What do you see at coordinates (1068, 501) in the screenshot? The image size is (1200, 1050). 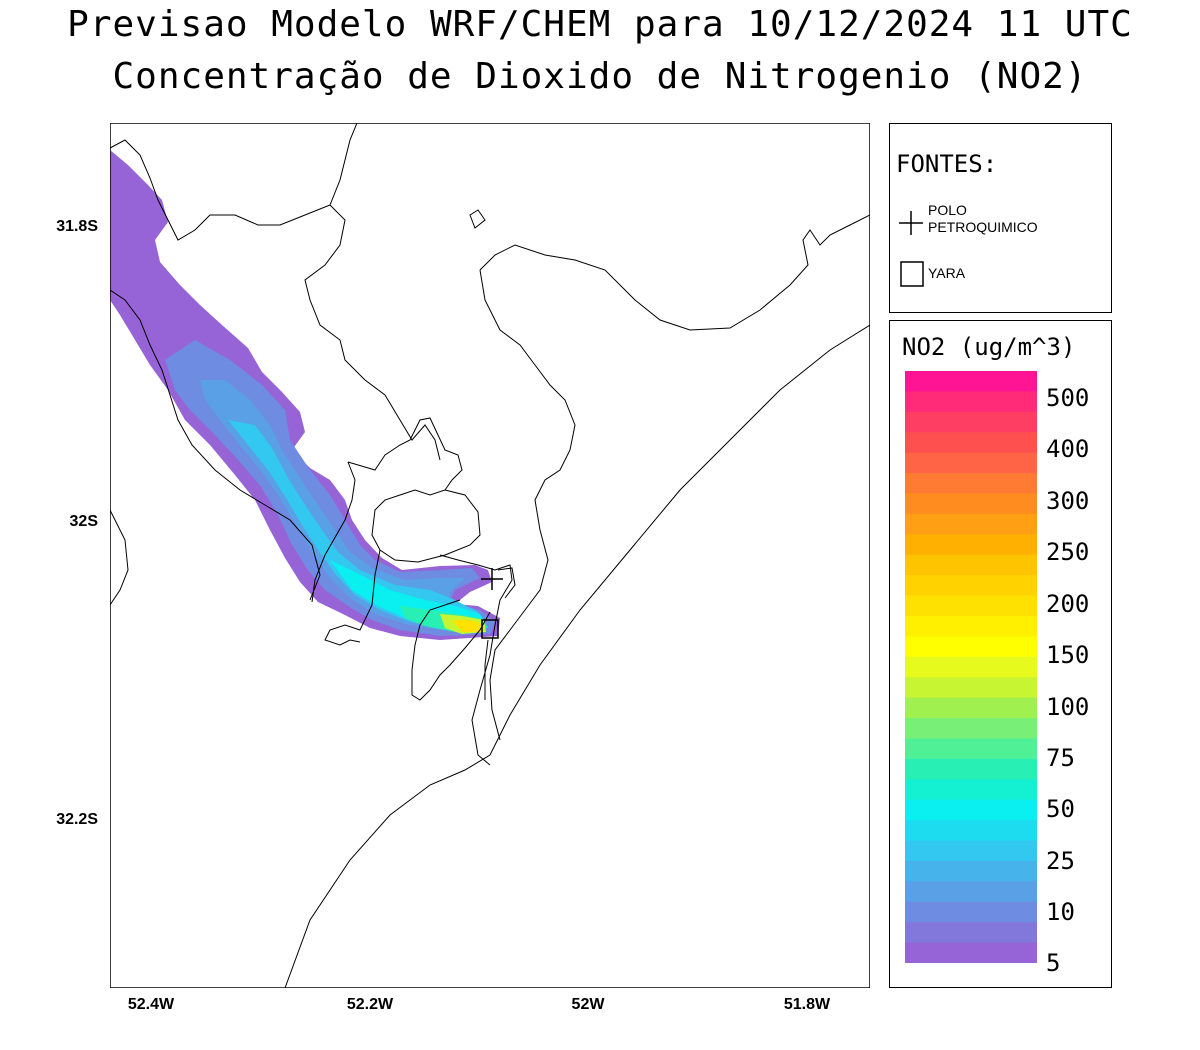 I see `scale-label-300: 300` at bounding box center [1068, 501].